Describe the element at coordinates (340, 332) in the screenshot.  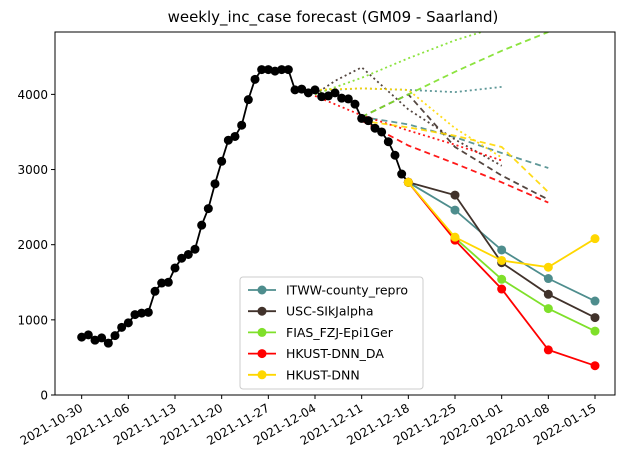
I see `legend-label-2: FIAS_FZJ-Epi1Ger` at that location.